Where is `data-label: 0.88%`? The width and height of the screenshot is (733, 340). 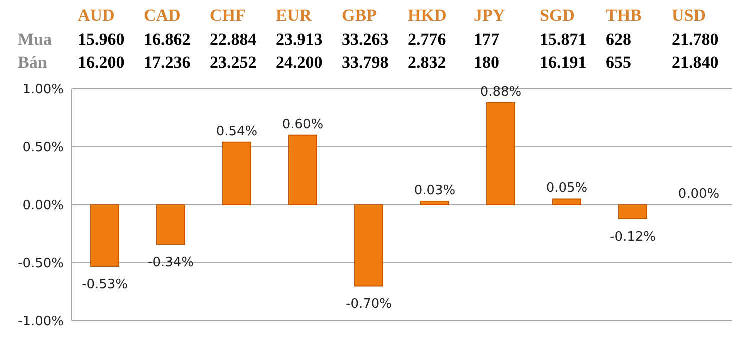 data-label: 0.88% is located at coordinates (501, 92).